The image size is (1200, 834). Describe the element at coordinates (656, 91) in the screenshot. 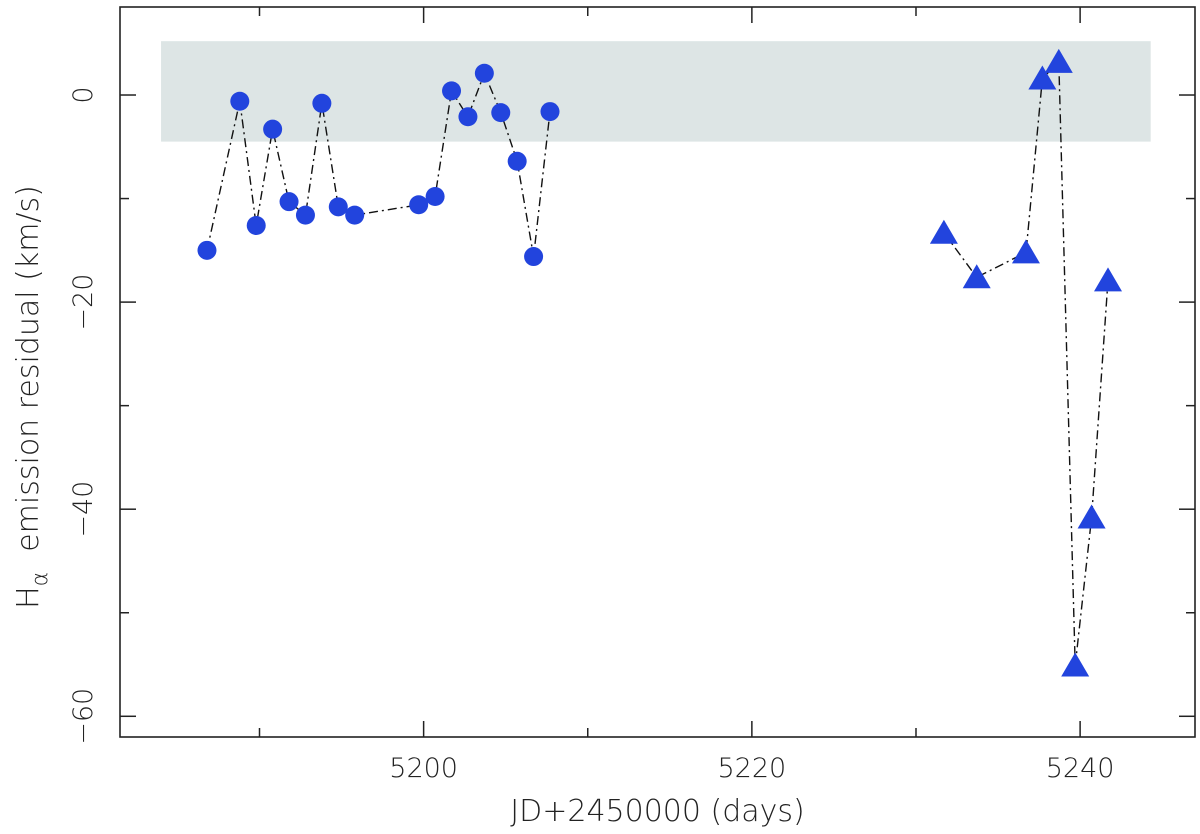

I see `reference-band` at that location.